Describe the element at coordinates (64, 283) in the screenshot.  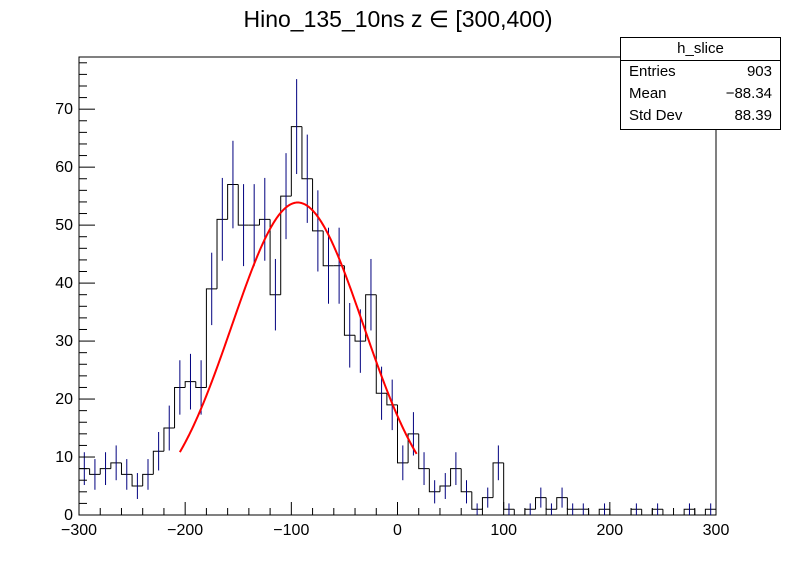
I see `y-tick-label: 40` at that location.